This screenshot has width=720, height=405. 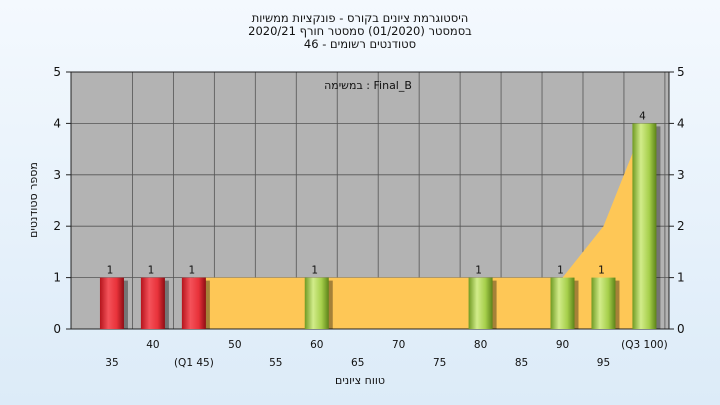 What do you see at coordinates (152, 345) in the screenshot?
I see `x-tick-label: 40` at bounding box center [152, 345].